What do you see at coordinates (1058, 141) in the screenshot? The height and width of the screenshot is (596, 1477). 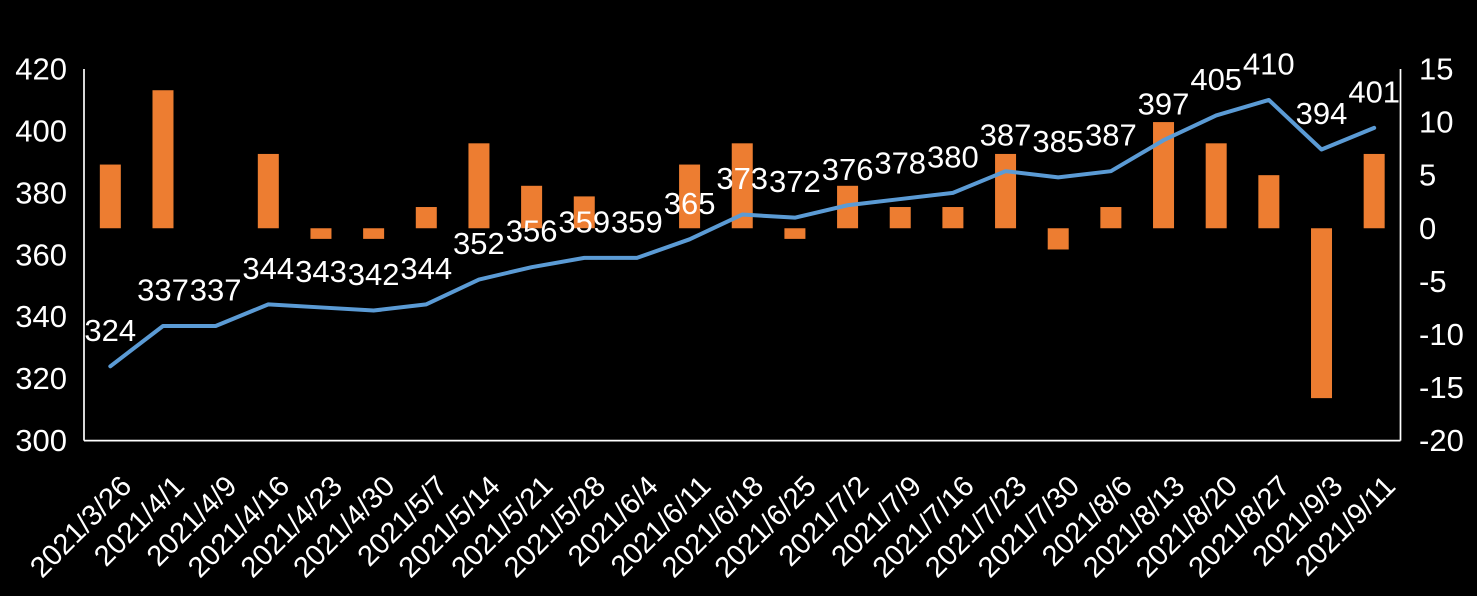 I see `svg-text: 385` at bounding box center [1058, 141].